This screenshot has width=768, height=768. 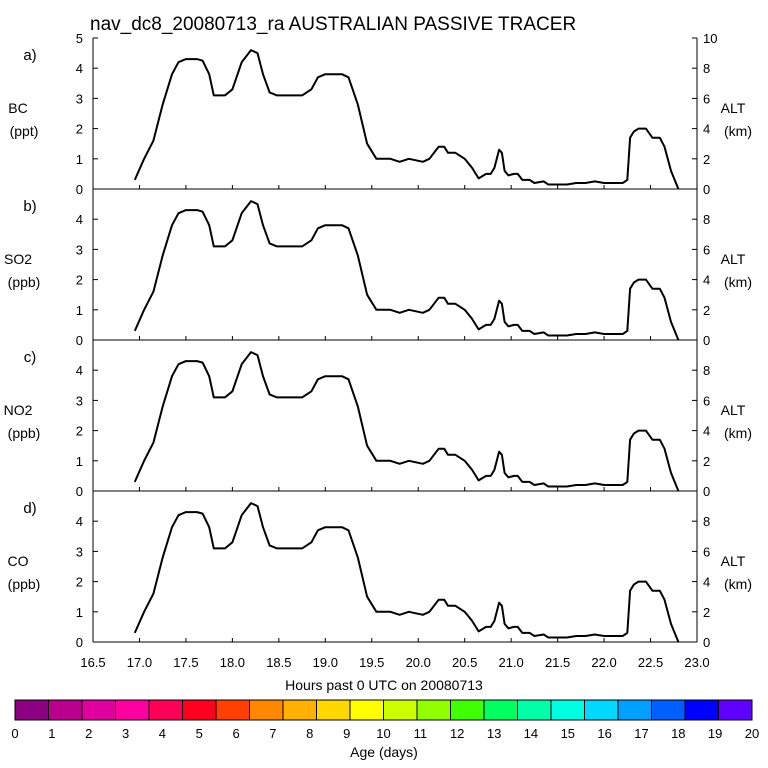 I want to click on color-bar-tick-label: 20, so click(x=752, y=733).